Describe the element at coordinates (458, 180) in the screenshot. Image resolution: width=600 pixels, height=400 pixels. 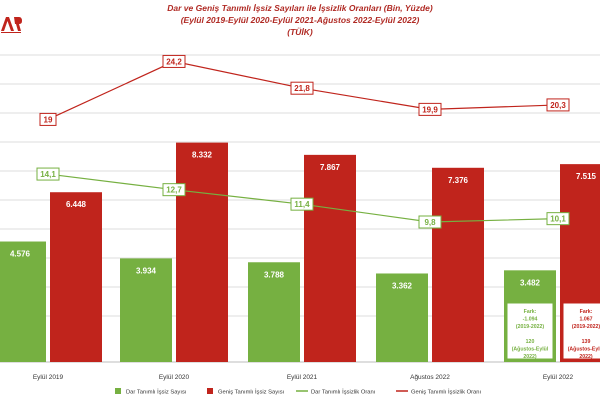
I see `data-label: 7.376` at that location.